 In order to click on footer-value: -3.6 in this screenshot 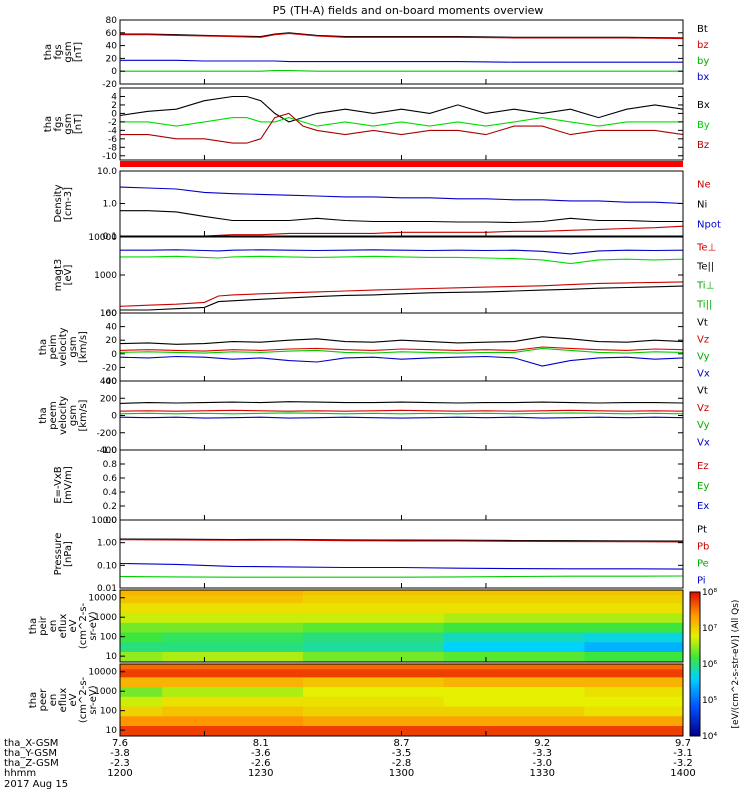, I will do `click(261, 753)`.